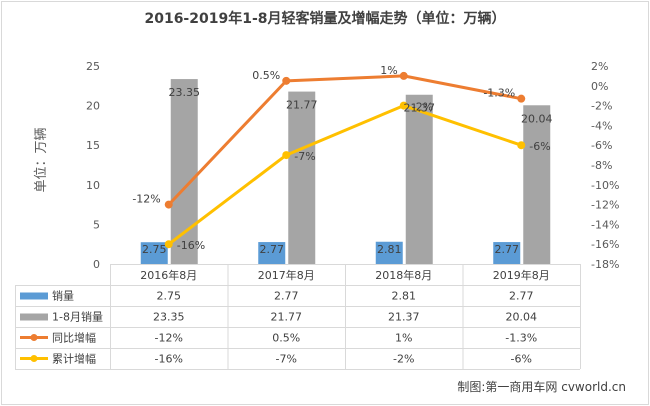 The image size is (650, 406). What do you see at coordinates (324, 18) in the screenshot?
I see `chart-title: 2016-2019年1-8月轻客销量及增幅走势（单位：万辆）` at bounding box center [324, 18].